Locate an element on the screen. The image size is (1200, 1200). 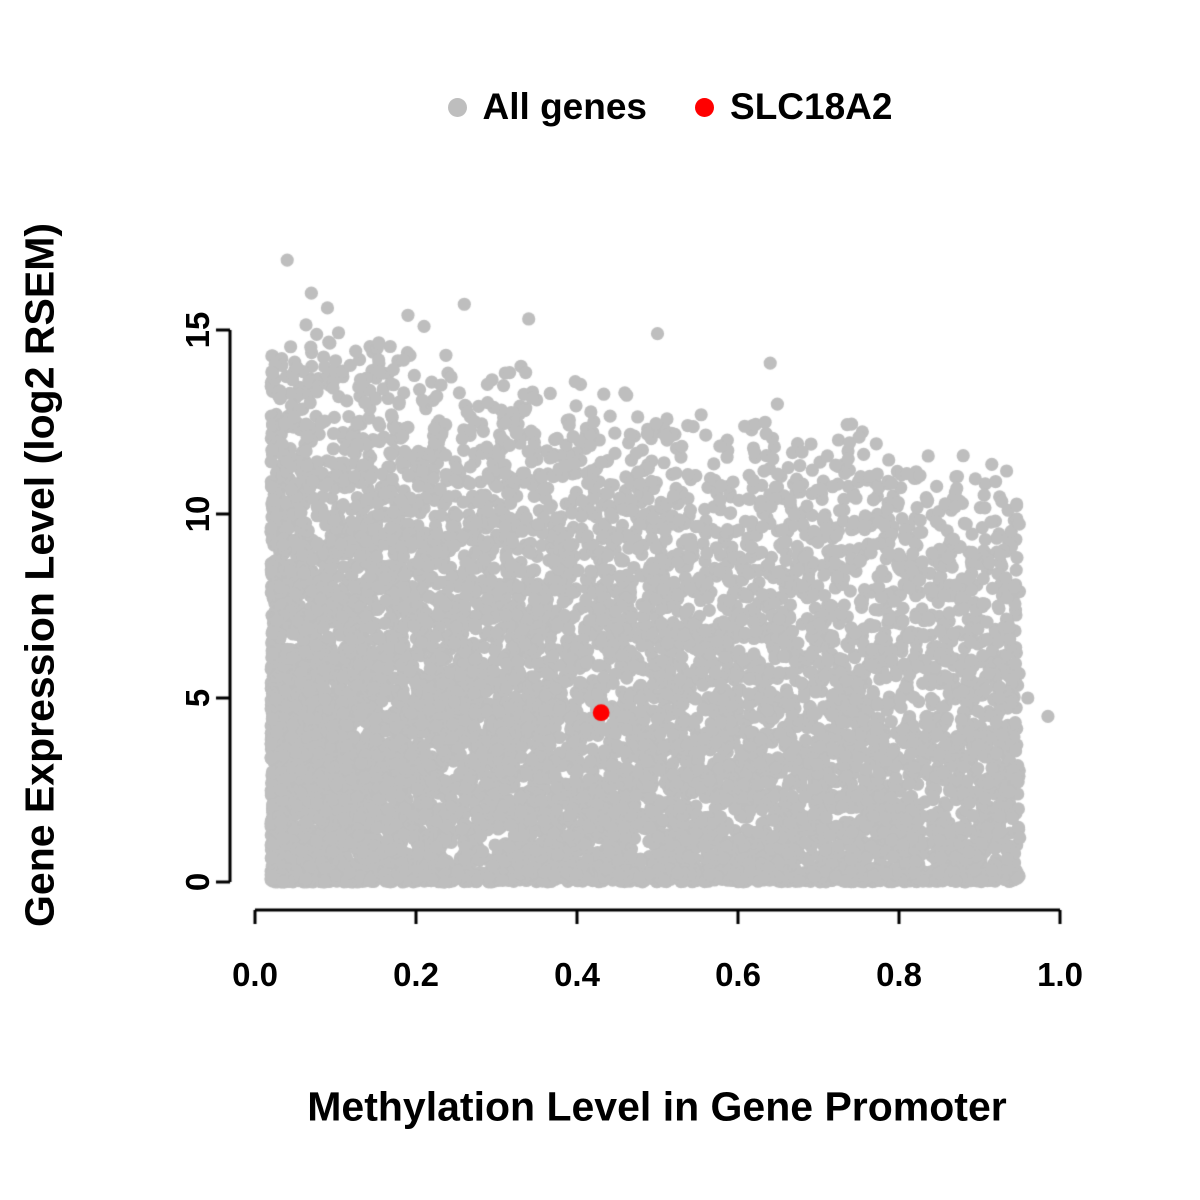
x-tick-label: 0.8 is located at coordinates (899, 974).